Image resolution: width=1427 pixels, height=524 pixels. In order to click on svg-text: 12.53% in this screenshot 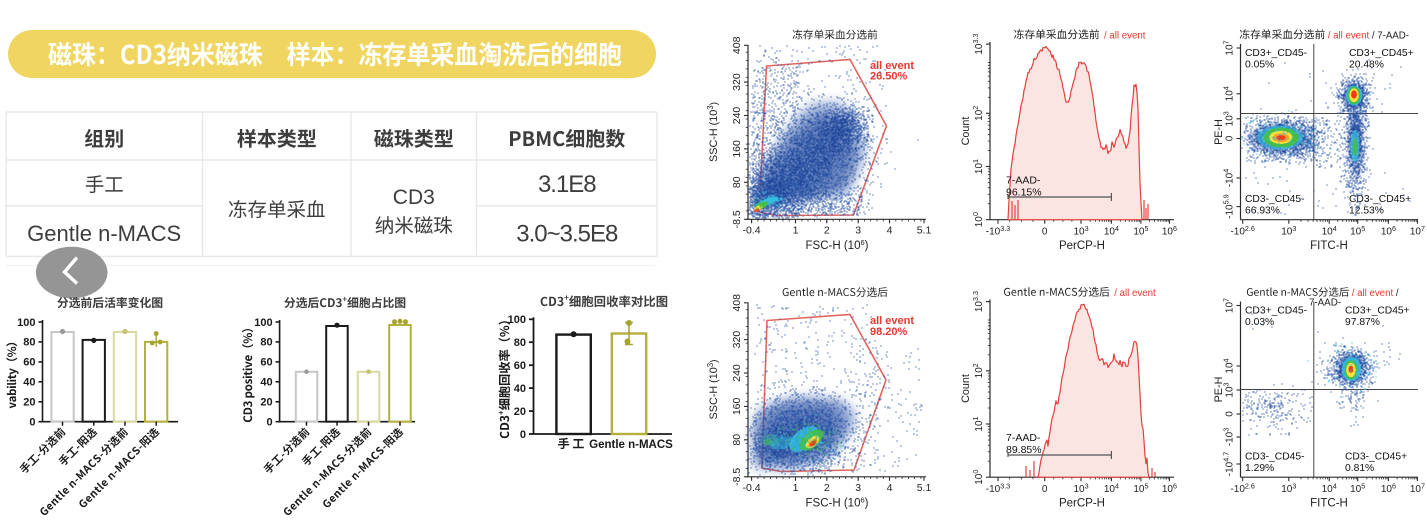, I will do `click(1366, 211)`.